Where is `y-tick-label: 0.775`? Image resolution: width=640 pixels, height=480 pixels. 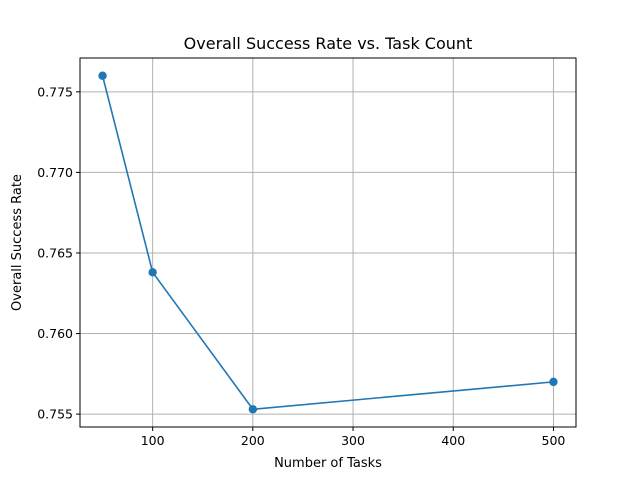
y-tick-label: 0.775 is located at coordinates (55, 91).